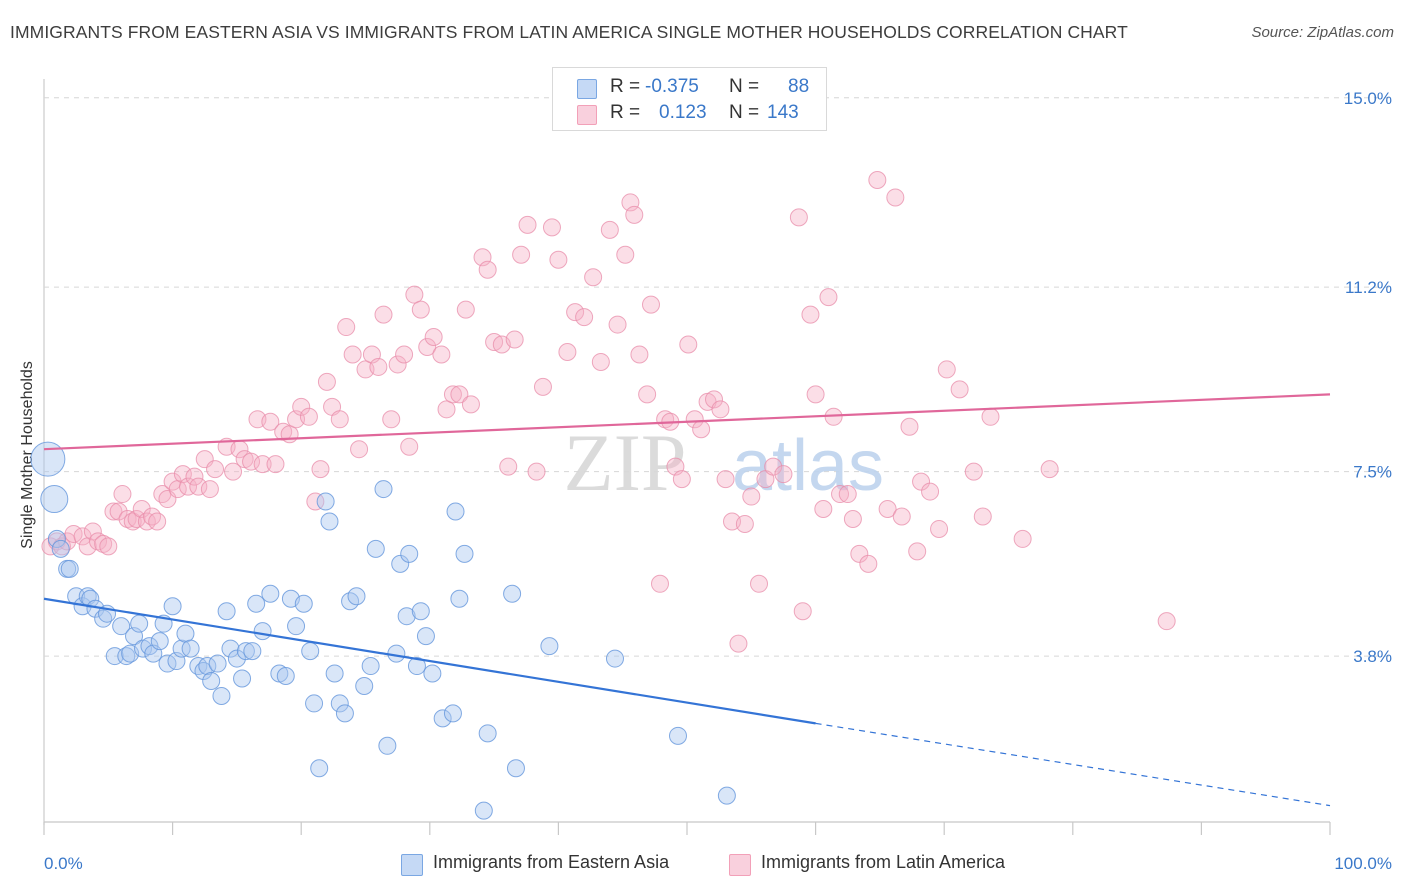 The width and height of the screenshot is (1406, 892). Describe the element at coordinates (724, 462) in the screenshot. I see `watermark: ZIP atlas` at that location.